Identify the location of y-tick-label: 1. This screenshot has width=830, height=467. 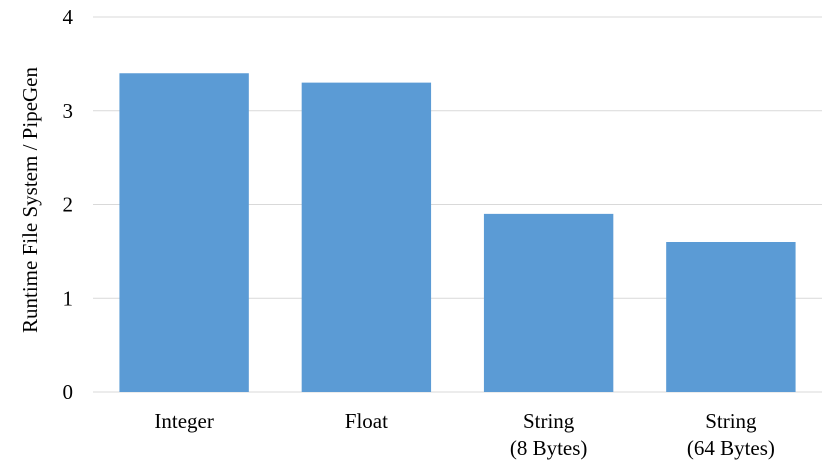
(68, 298).